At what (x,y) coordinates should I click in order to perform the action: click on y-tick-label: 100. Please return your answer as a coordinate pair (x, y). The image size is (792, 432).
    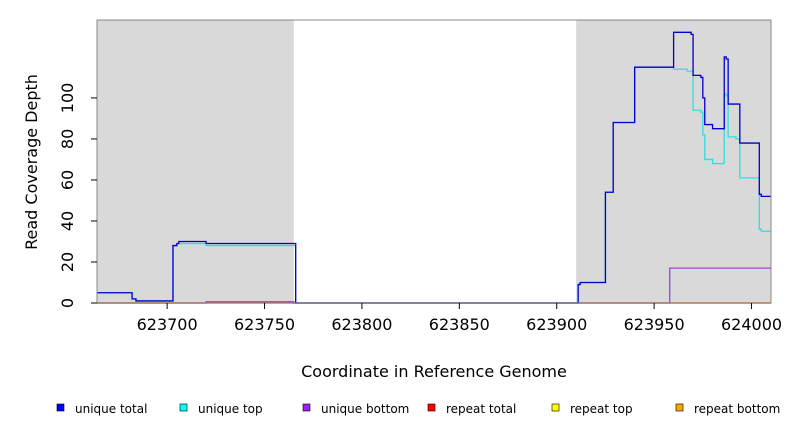
    Looking at the image, I should click on (67, 98).